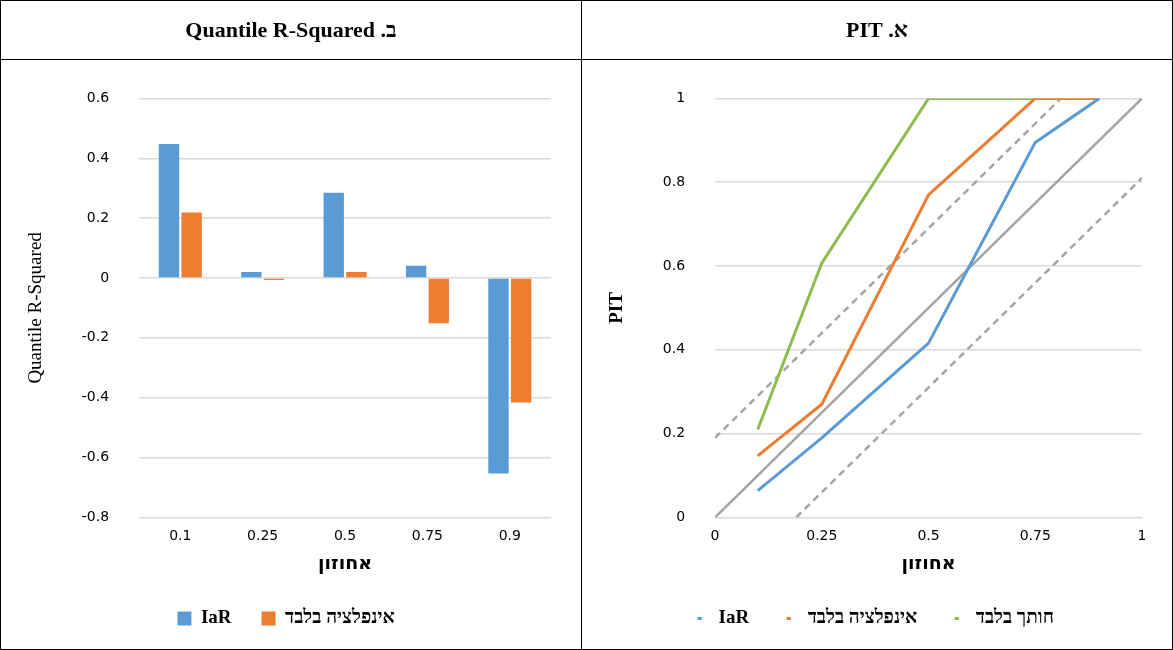  Describe the element at coordinates (180, 535) in the screenshot. I see `x-tick-label: 0.1` at that location.